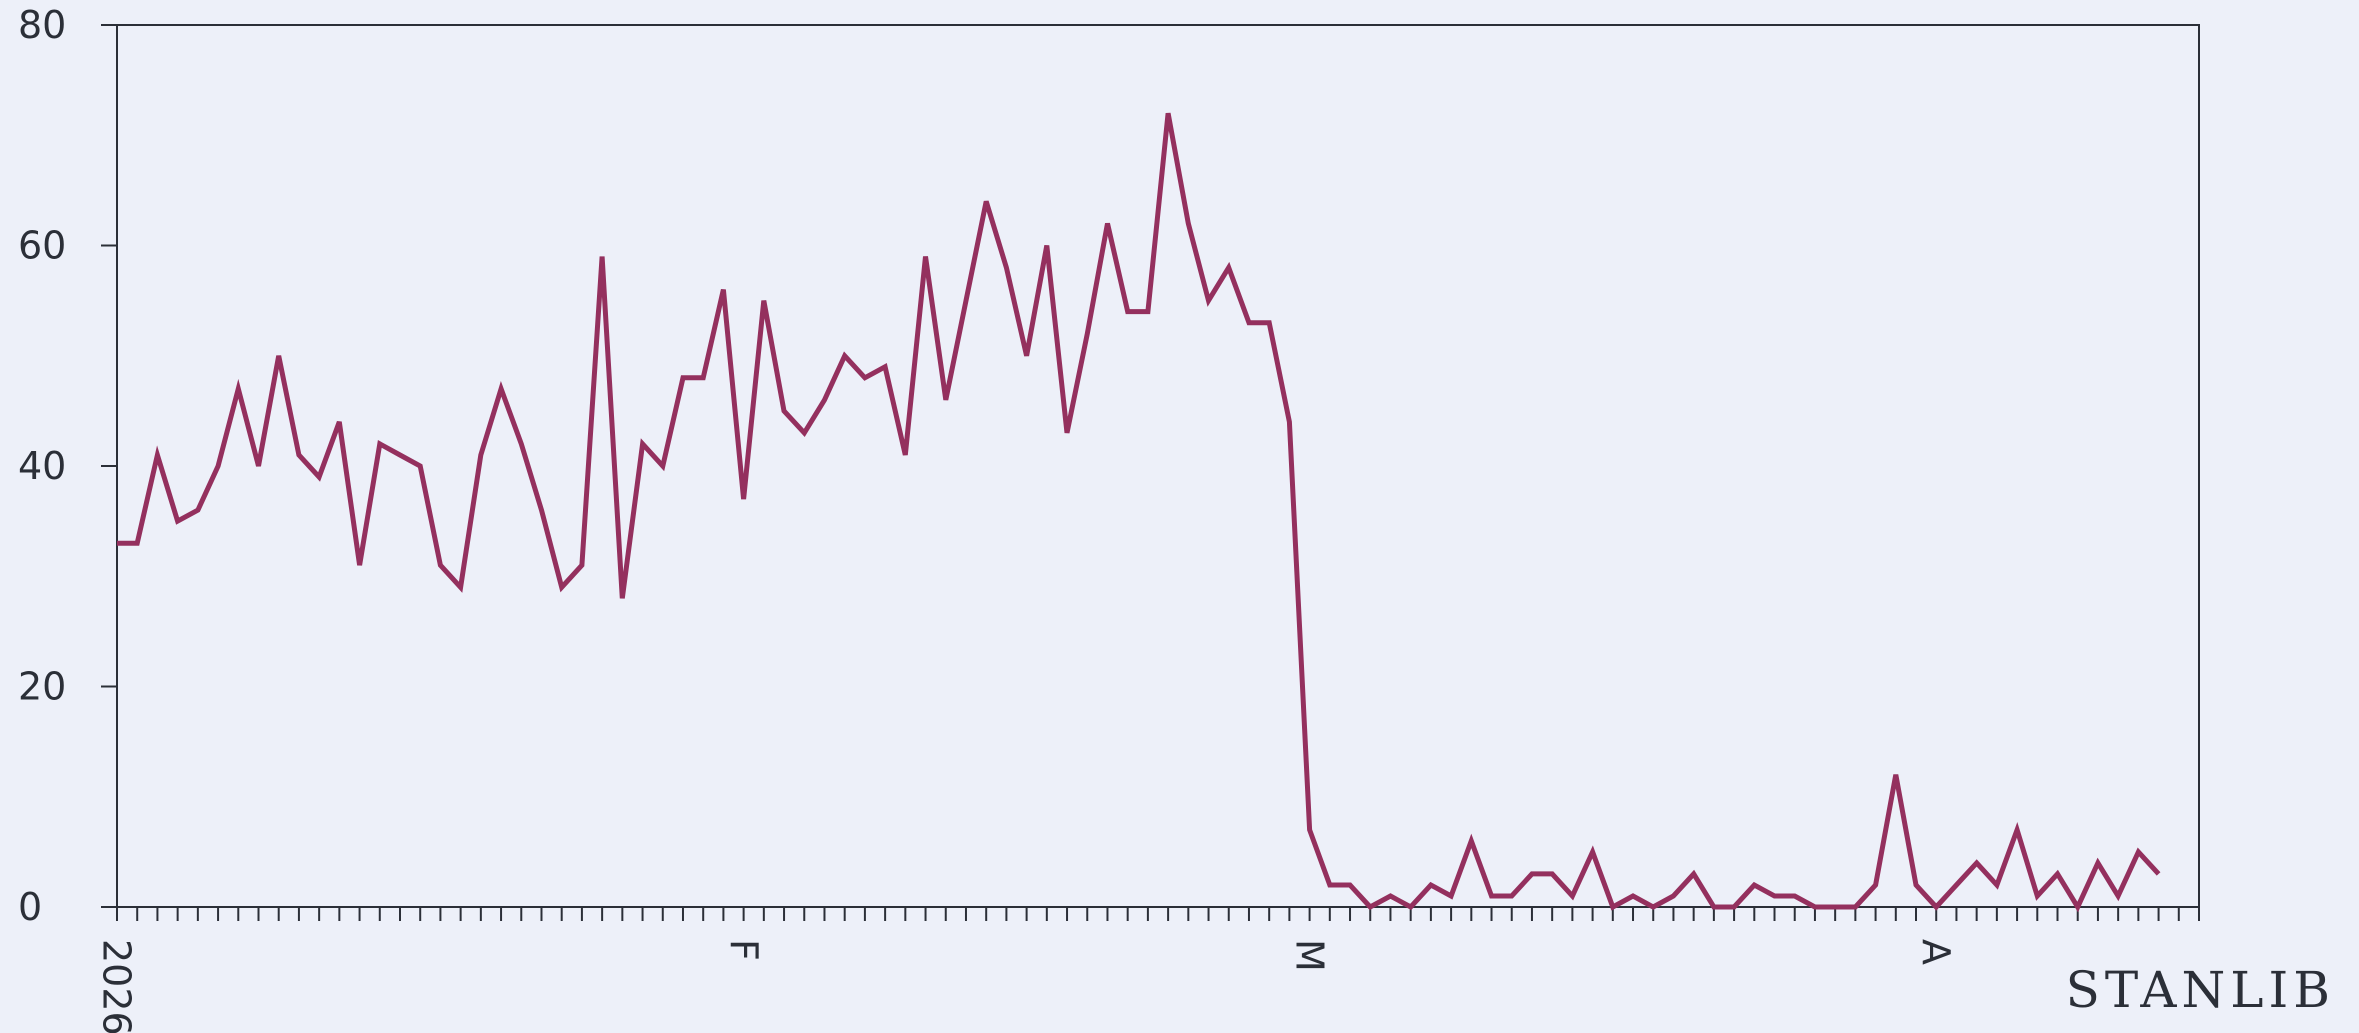  Describe the element at coordinates (42, 466) in the screenshot. I see `y-tick-label: 40` at that location.